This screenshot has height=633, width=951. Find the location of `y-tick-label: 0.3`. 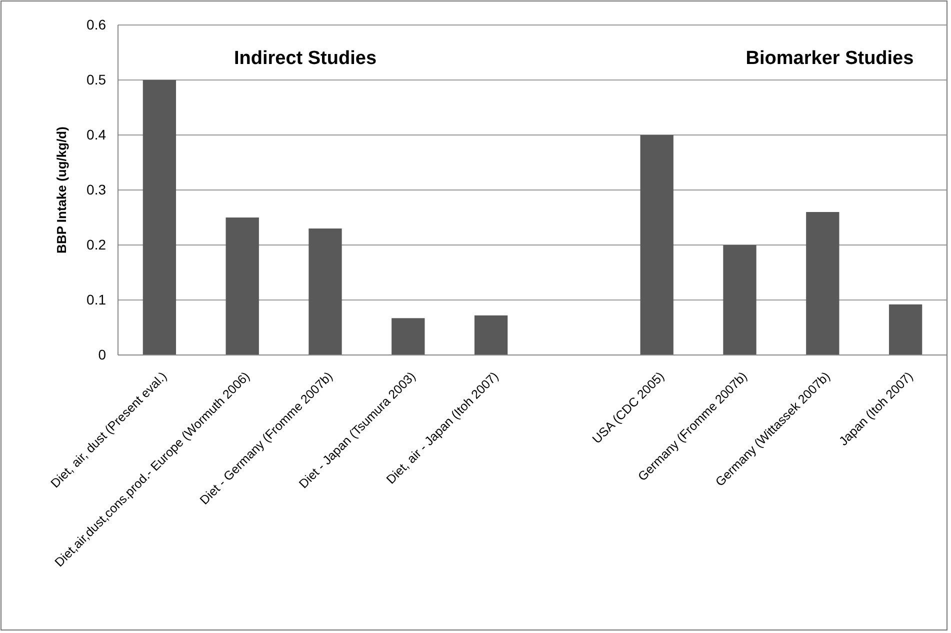

y-tick-label: 0.3 is located at coordinates (96, 189).